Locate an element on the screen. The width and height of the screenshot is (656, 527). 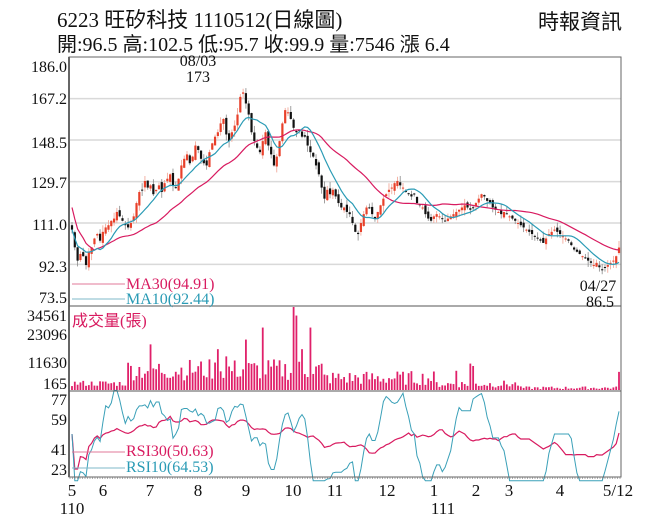
price-tick: 129.7 is located at coordinates (49, 183).